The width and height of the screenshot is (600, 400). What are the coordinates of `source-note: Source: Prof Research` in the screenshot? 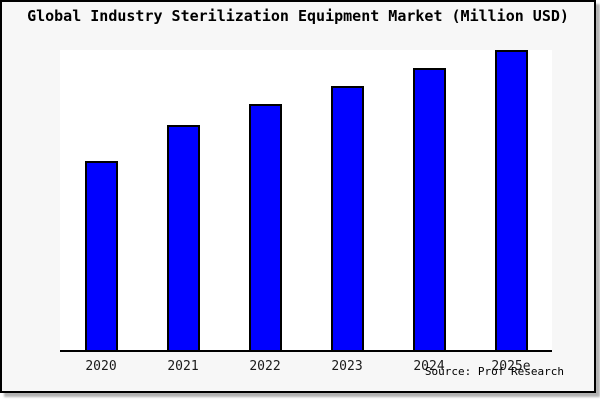 It's located at (494, 371).